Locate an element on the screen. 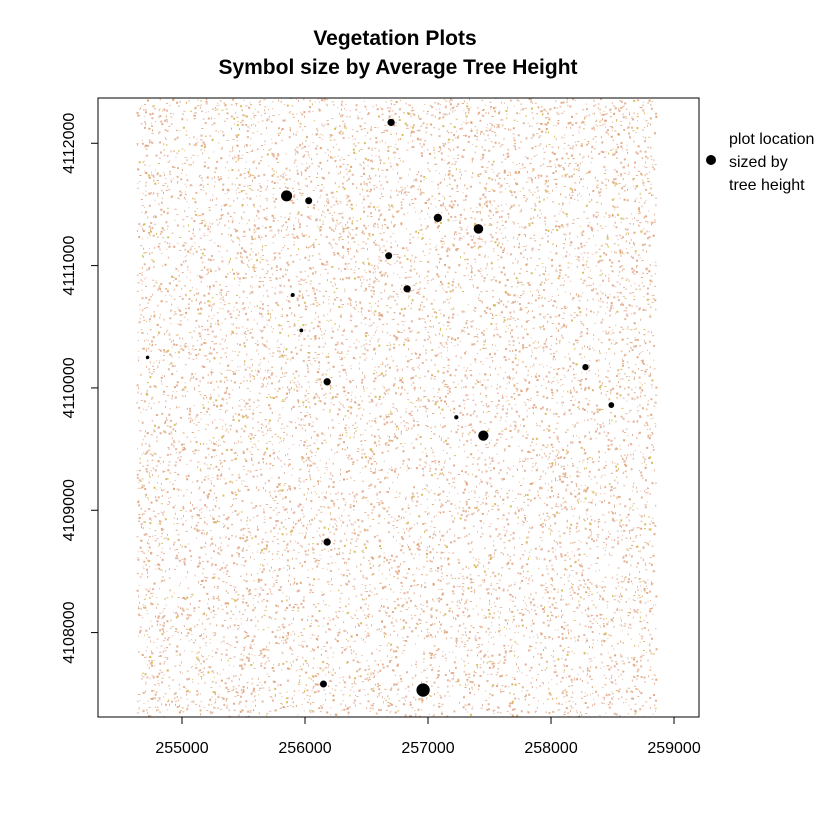 Image resolution: width=840 pixels, height=840 pixels. chart-subtitle: Symbol size by Average Tree Height is located at coordinates (397, 67).